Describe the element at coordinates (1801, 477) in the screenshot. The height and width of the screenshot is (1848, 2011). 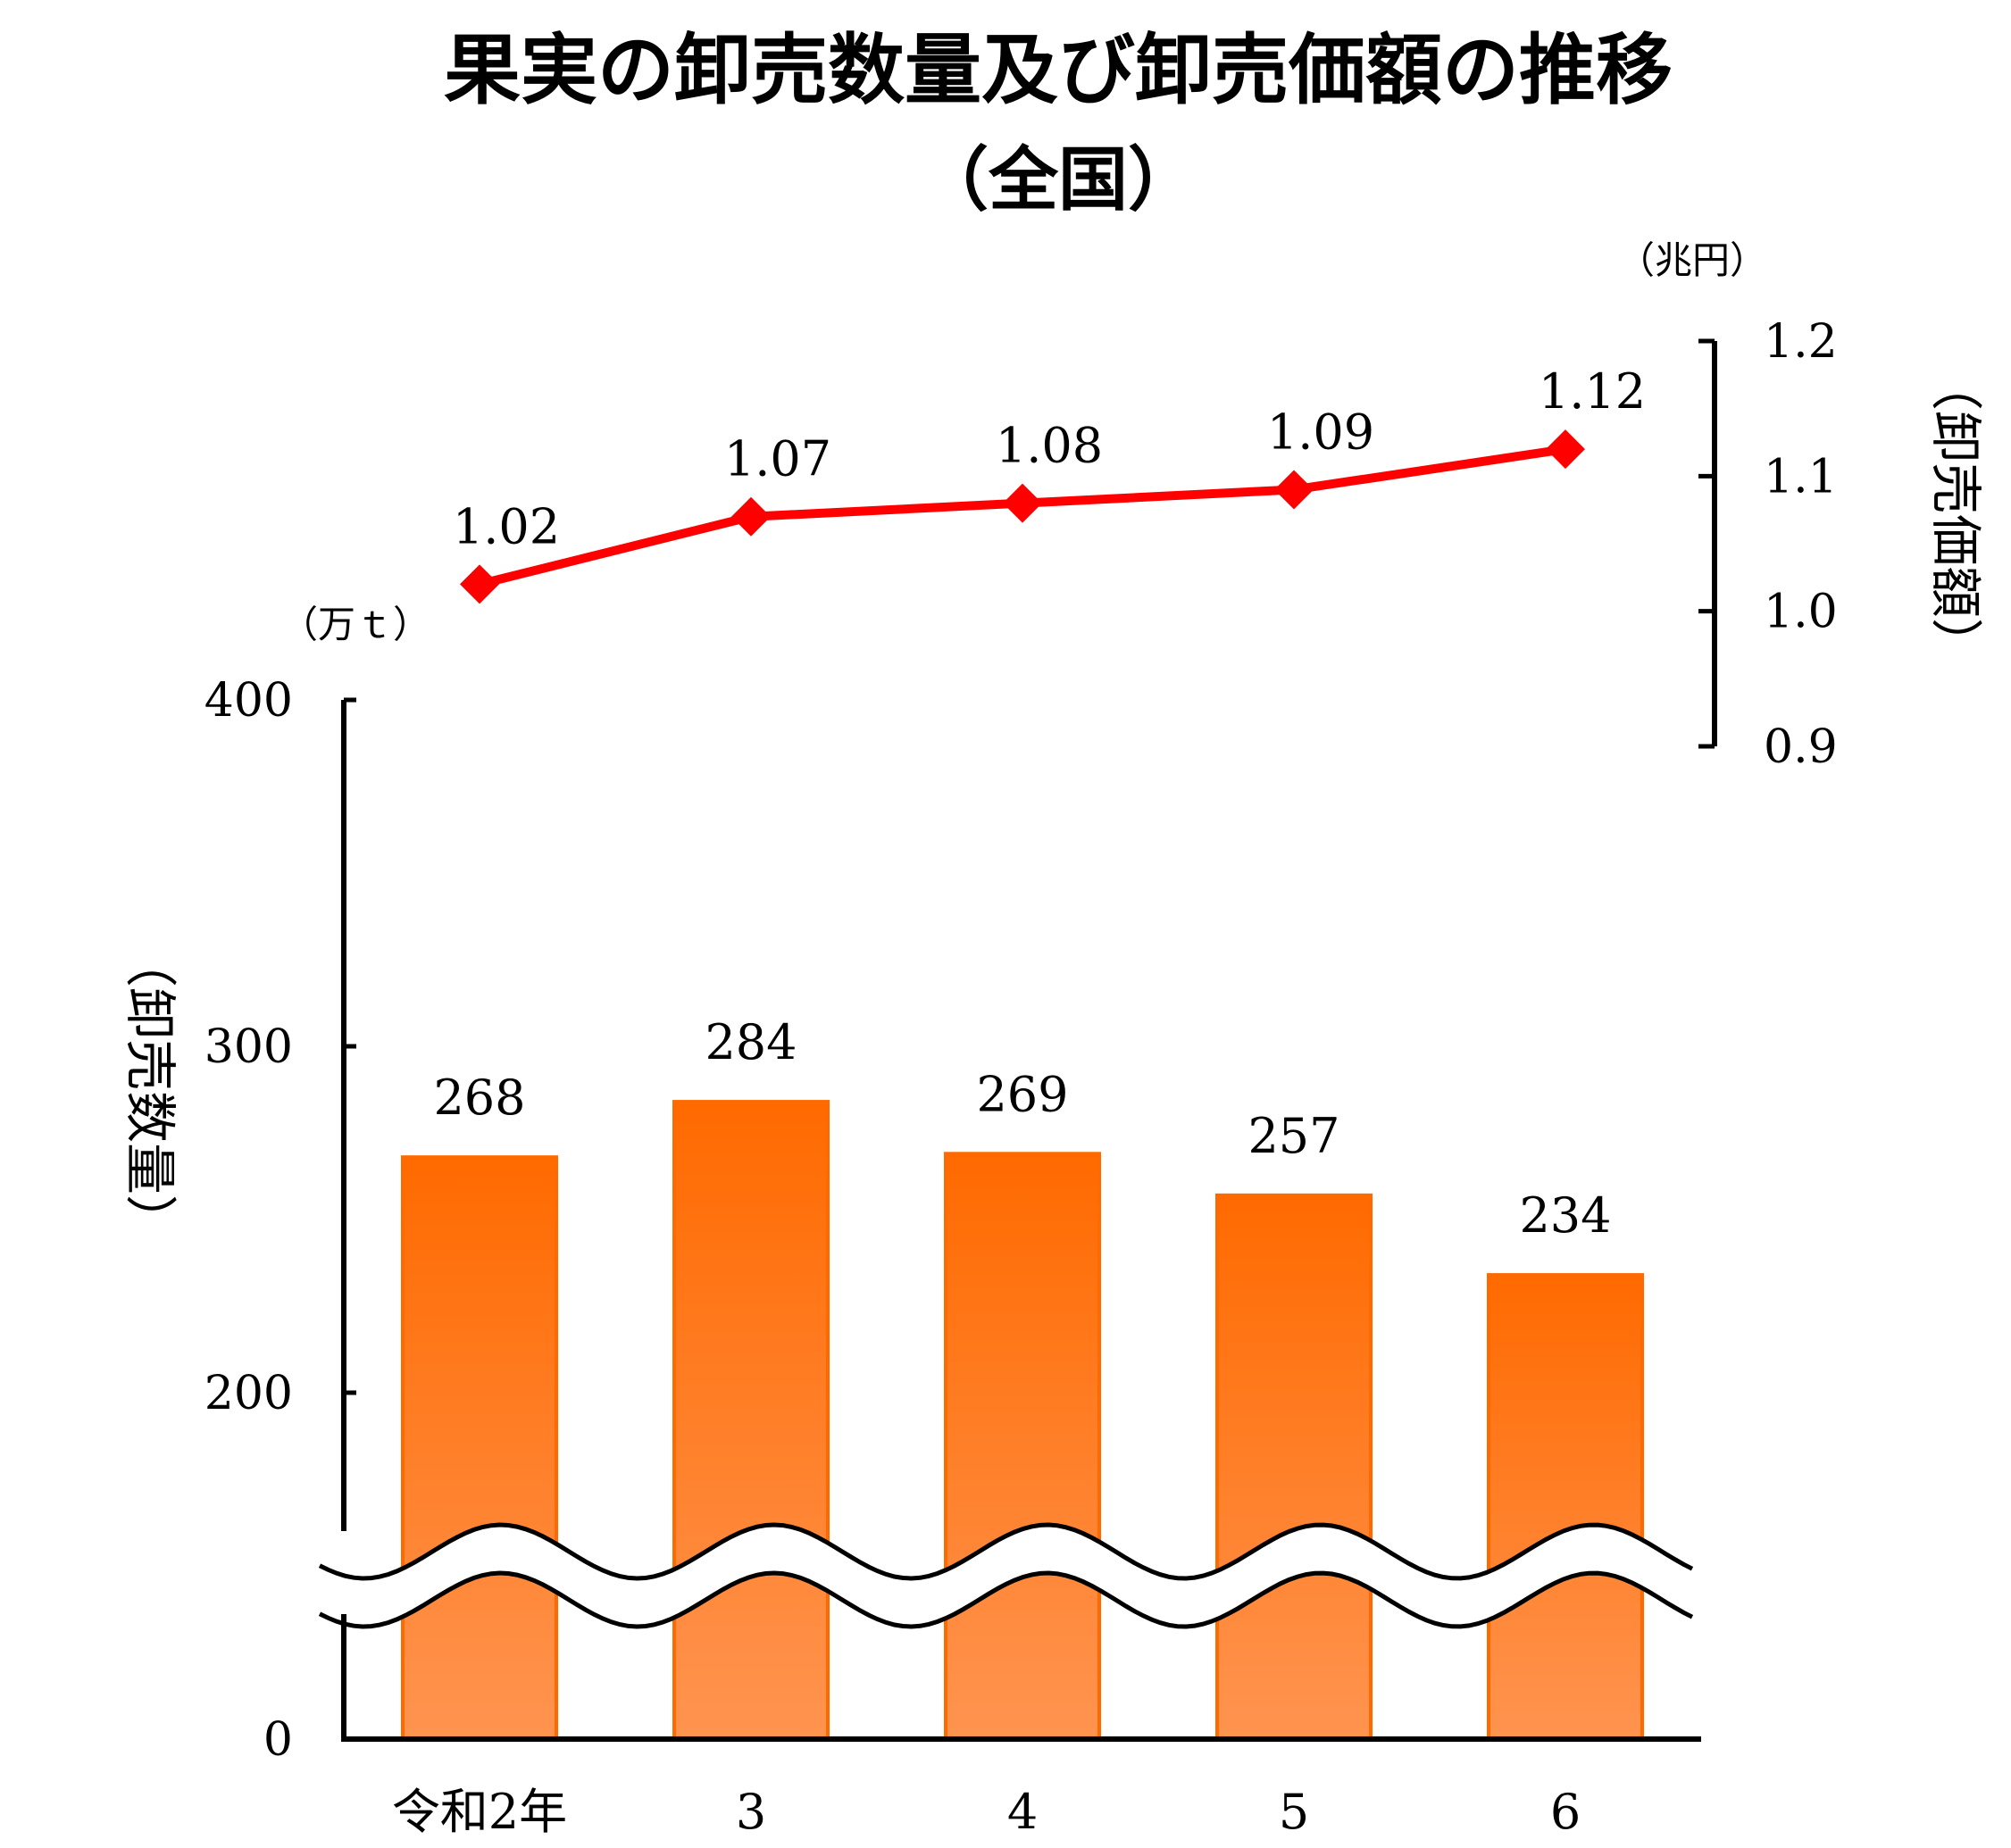
I see `right-axis-tick-label: 1.1` at that location.